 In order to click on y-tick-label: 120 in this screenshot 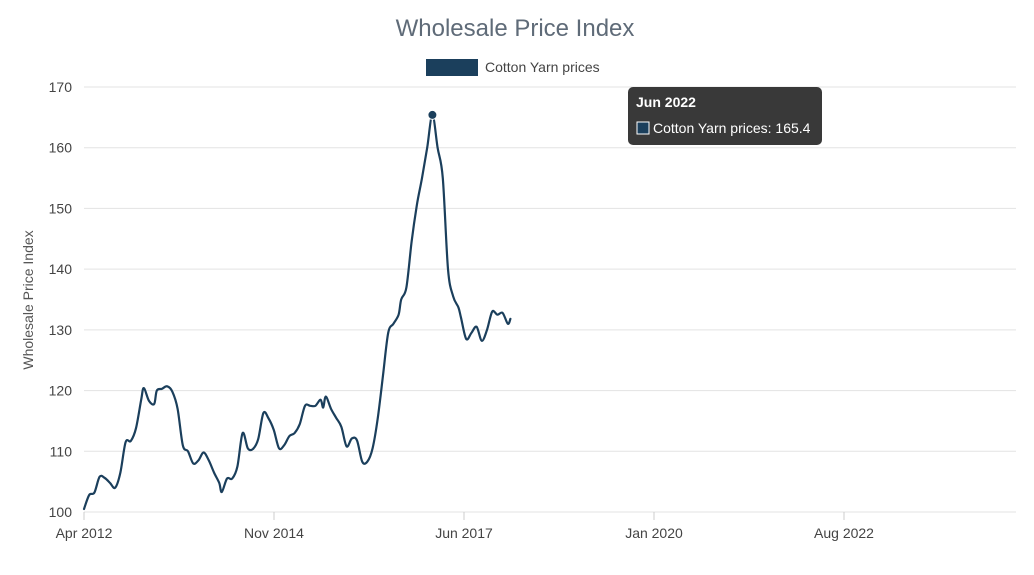, I will do `click(61, 391)`.